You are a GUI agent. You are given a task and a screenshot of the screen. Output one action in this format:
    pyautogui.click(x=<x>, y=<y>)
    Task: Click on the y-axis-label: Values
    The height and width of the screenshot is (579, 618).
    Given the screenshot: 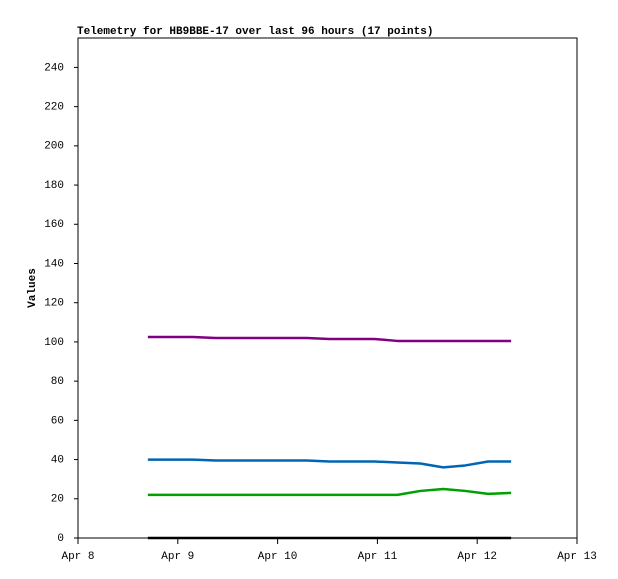 What is the action you would take?
    pyautogui.click(x=33, y=288)
    